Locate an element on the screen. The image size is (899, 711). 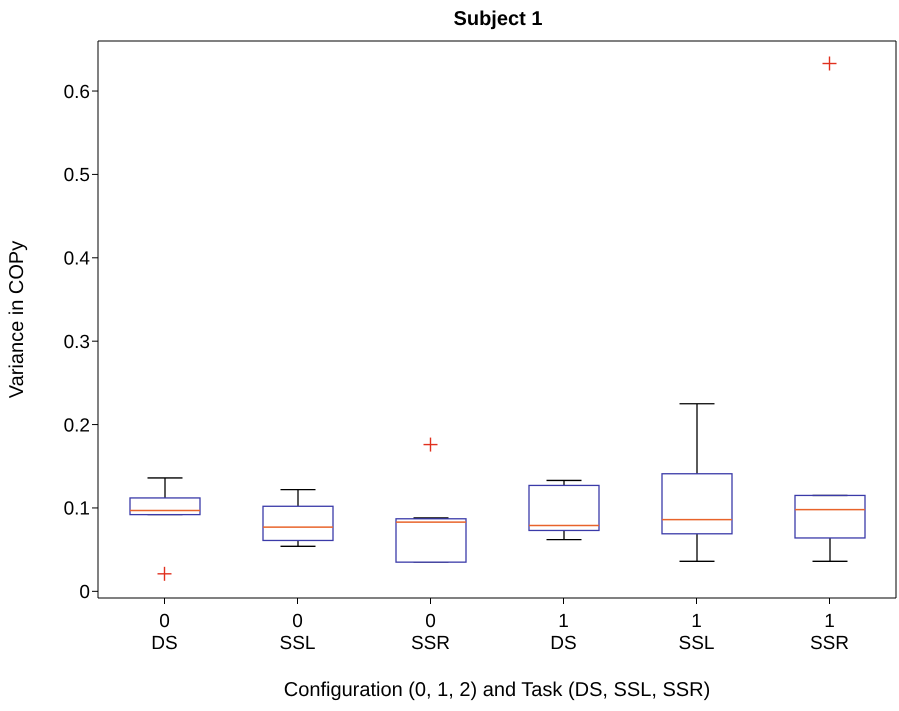
y-tick-label: 0.3 is located at coordinates (77, 342).